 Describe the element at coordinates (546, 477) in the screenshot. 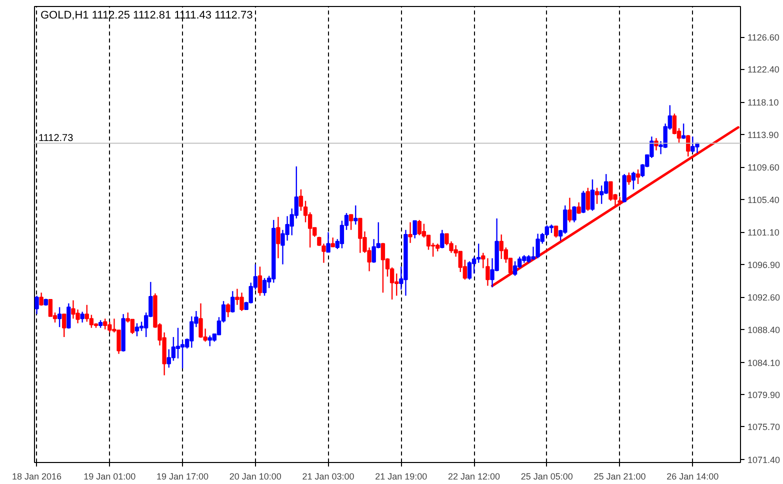

I see `x-tick-label: 25 Jan 05:00` at that location.